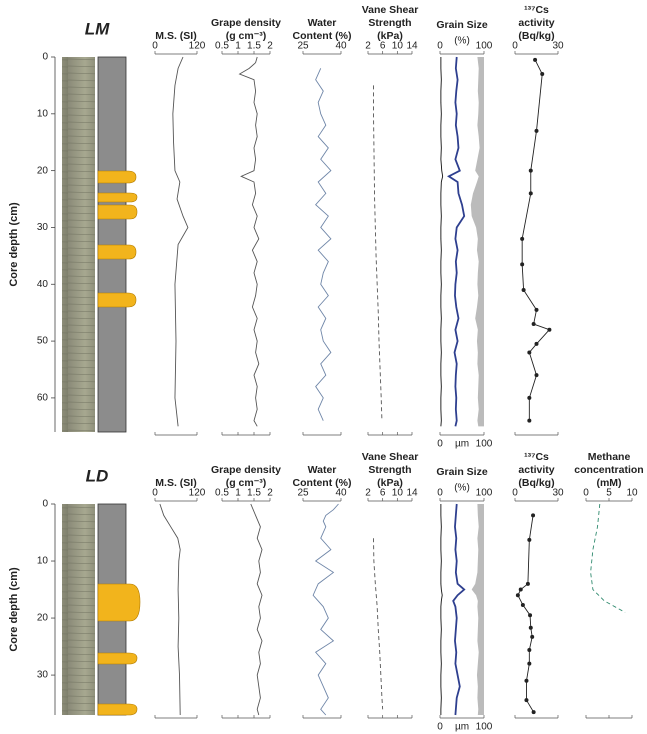 This screenshot has height=734, width=647. What do you see at coordinates (412, 493) in the screenshot?
I see `x-tick-label: 14` at bounding box center [412, 493].